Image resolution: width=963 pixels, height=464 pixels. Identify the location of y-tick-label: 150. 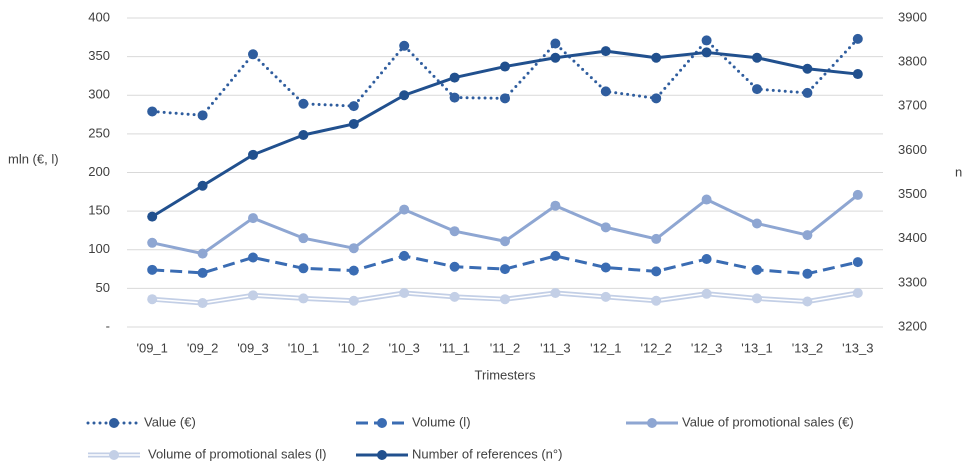
(99, 210).